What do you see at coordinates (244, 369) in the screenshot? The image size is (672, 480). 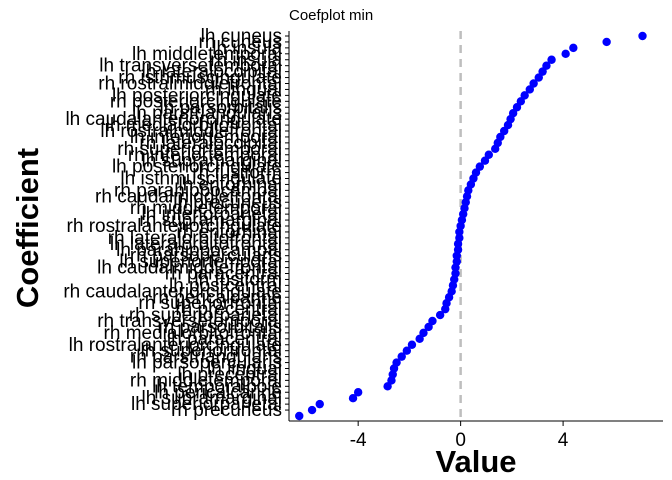 I see `y-tick-label: lh lingual` at bounding box center [244, 369].